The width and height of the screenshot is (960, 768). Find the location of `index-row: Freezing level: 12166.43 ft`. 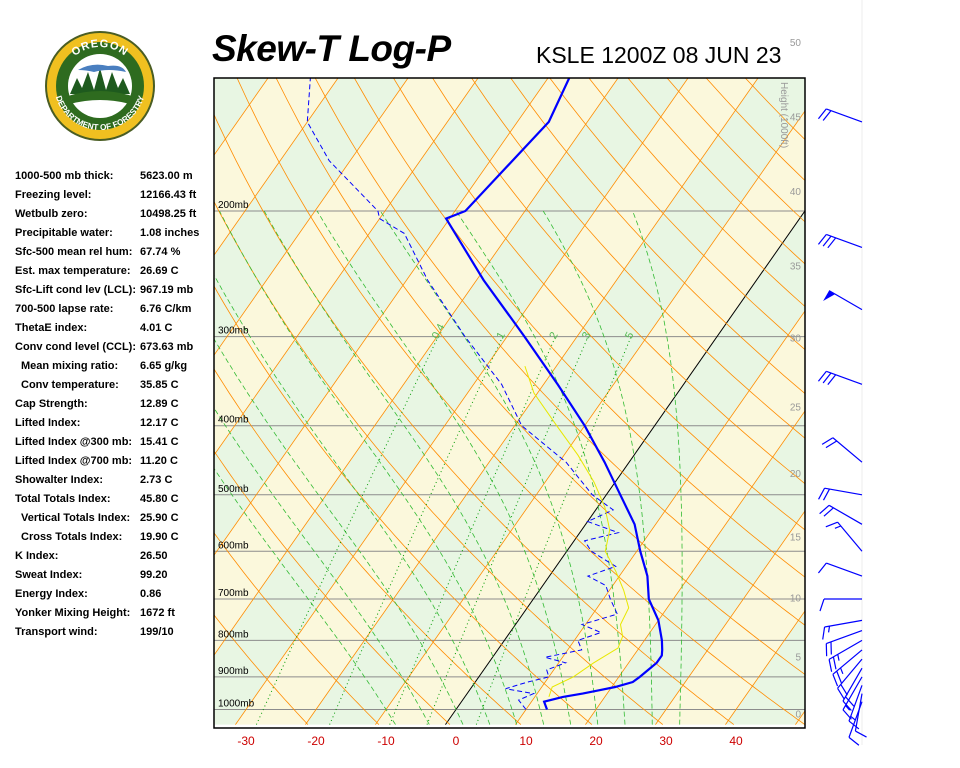

index-row: Freezing level: 12166.43 ft is located at coordinates (115, 196).